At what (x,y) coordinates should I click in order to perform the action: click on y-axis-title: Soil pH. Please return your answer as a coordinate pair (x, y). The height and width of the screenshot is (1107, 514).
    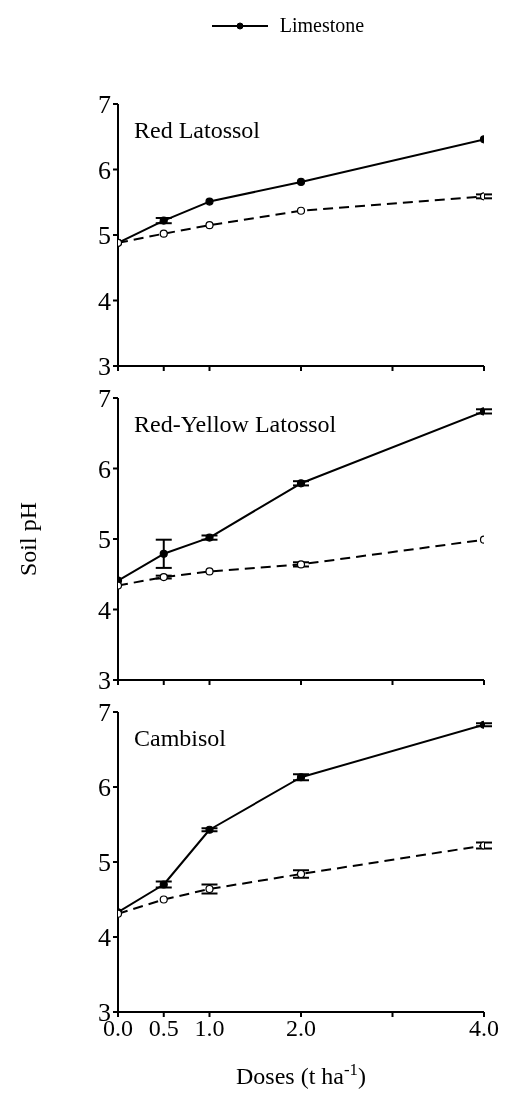
    Looking at the image, I should click on (28, 539).